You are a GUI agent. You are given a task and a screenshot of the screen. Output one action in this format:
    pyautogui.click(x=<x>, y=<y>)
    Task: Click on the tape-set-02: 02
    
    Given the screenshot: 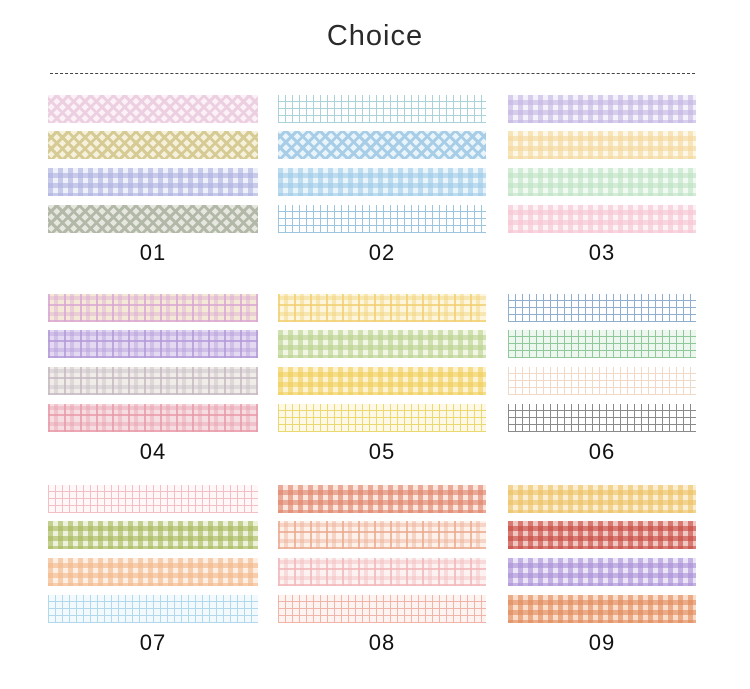 What is the action you would take?
    pyautogui.click(x=382, y=182)
    